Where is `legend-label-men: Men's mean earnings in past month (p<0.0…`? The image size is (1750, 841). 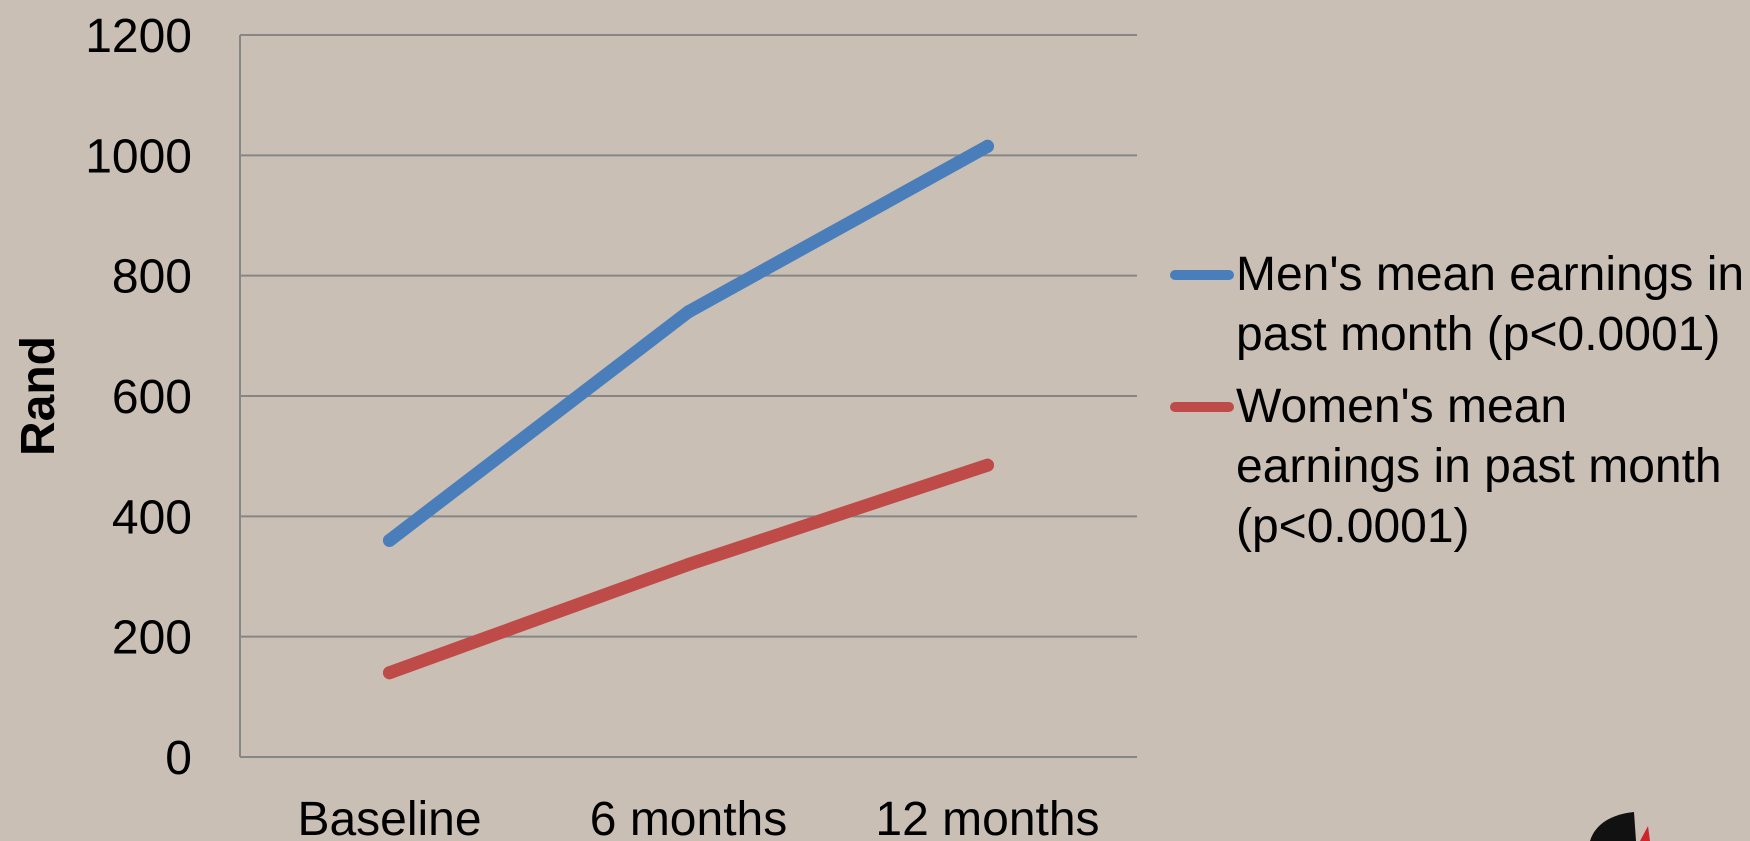
legend-label-men: Men's mean earnings in past month (p<0.0… is located at coordinates (1490, 304).